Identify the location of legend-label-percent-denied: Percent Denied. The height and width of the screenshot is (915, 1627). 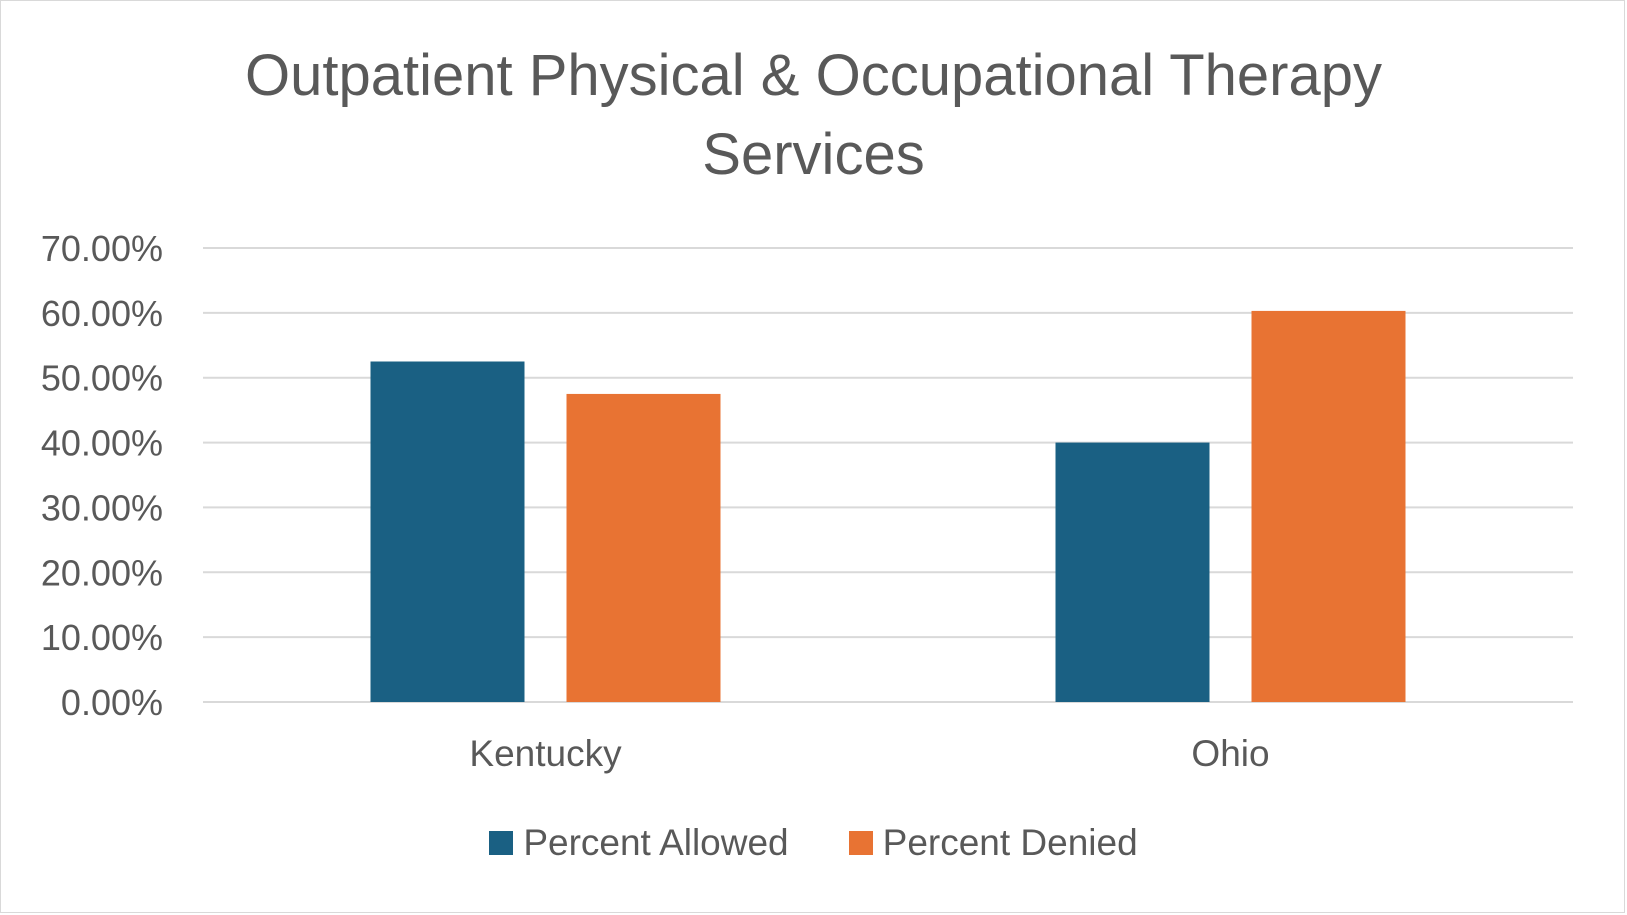
(1010, 842).